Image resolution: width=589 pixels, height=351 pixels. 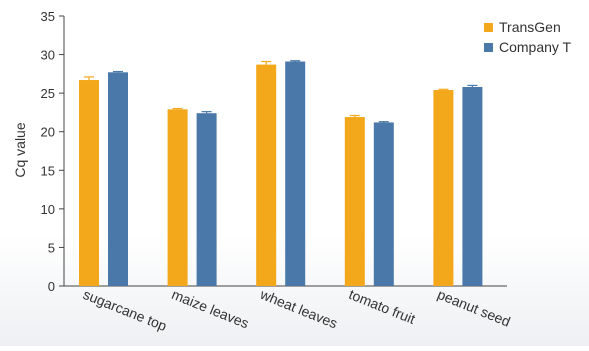 What do you see at coordinates (48, 170) in the screenshot?
I see `y-tick-label: 15` at bounding box center [48, 170].